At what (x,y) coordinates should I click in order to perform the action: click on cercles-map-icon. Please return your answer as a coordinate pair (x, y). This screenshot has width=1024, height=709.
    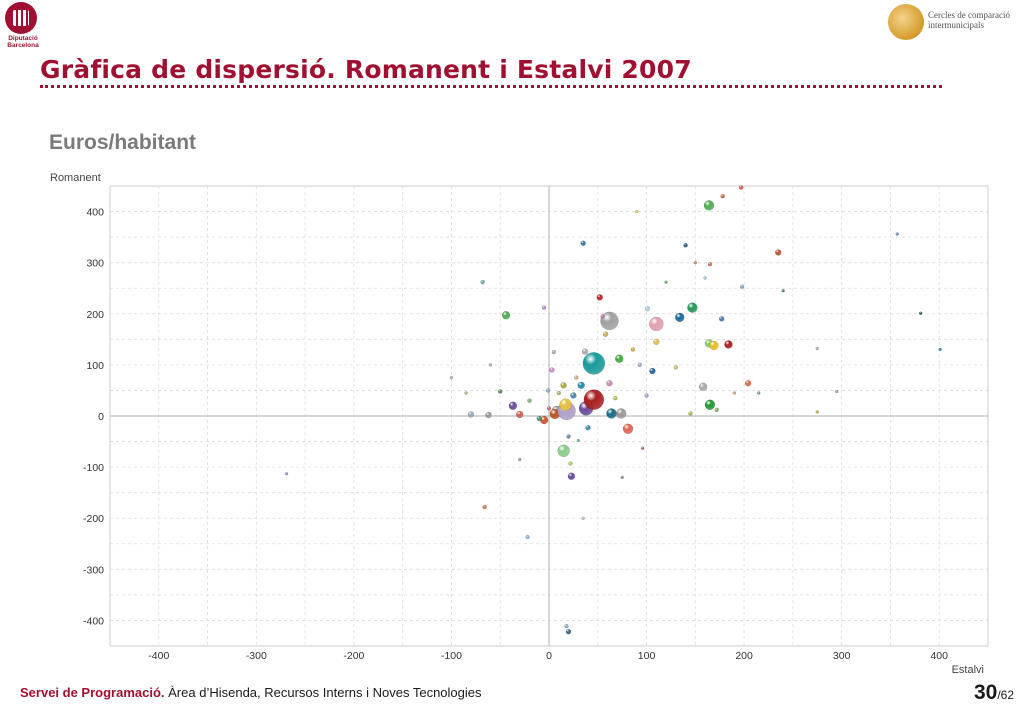
    Looking at the image, I should click on (906, 22).